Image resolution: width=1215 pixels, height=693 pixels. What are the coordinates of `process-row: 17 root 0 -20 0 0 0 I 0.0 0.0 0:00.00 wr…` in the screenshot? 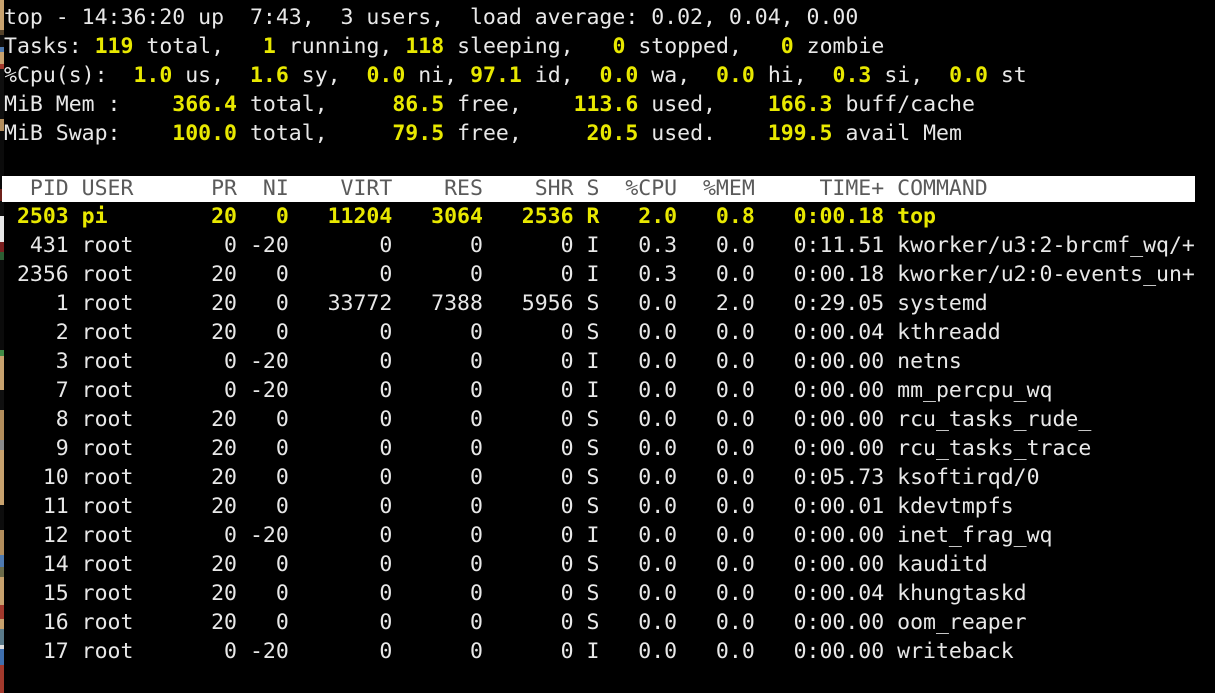 It's located at (509, 651).